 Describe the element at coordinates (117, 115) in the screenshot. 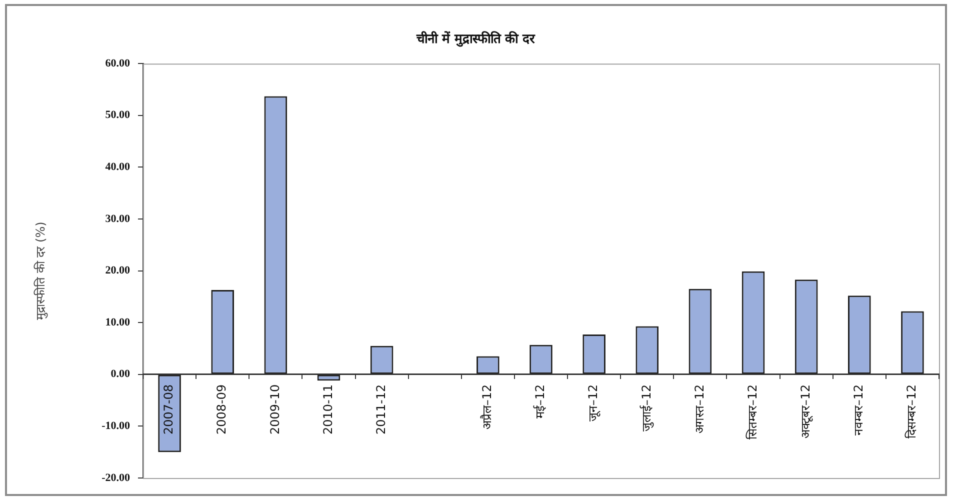

I see `y-tick-label: 50.00` at that location.